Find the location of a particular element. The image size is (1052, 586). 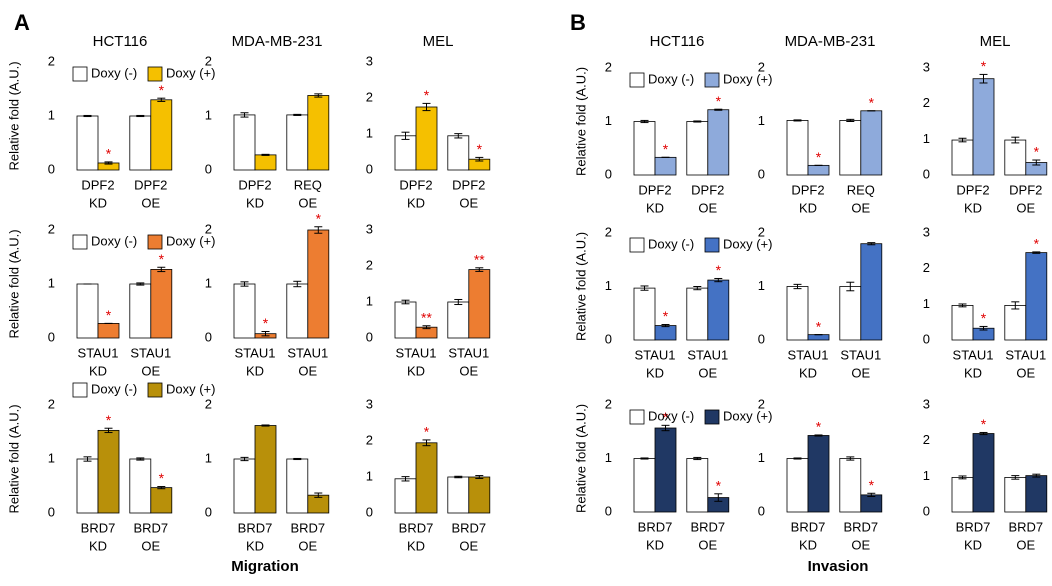

legend-swatch is located at coordinates (80, 242).